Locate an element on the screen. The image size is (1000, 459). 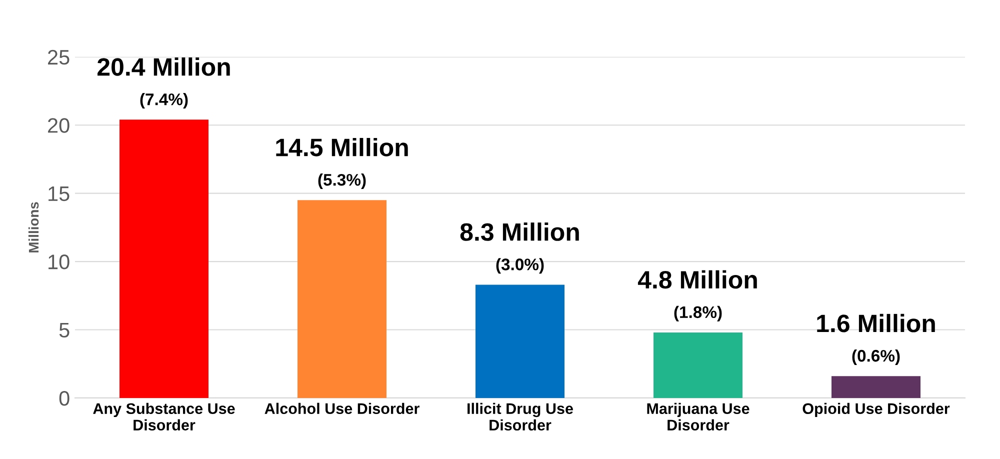
x-tick-label: Alcohol Use Disorder is located at coordinates (342, 408).